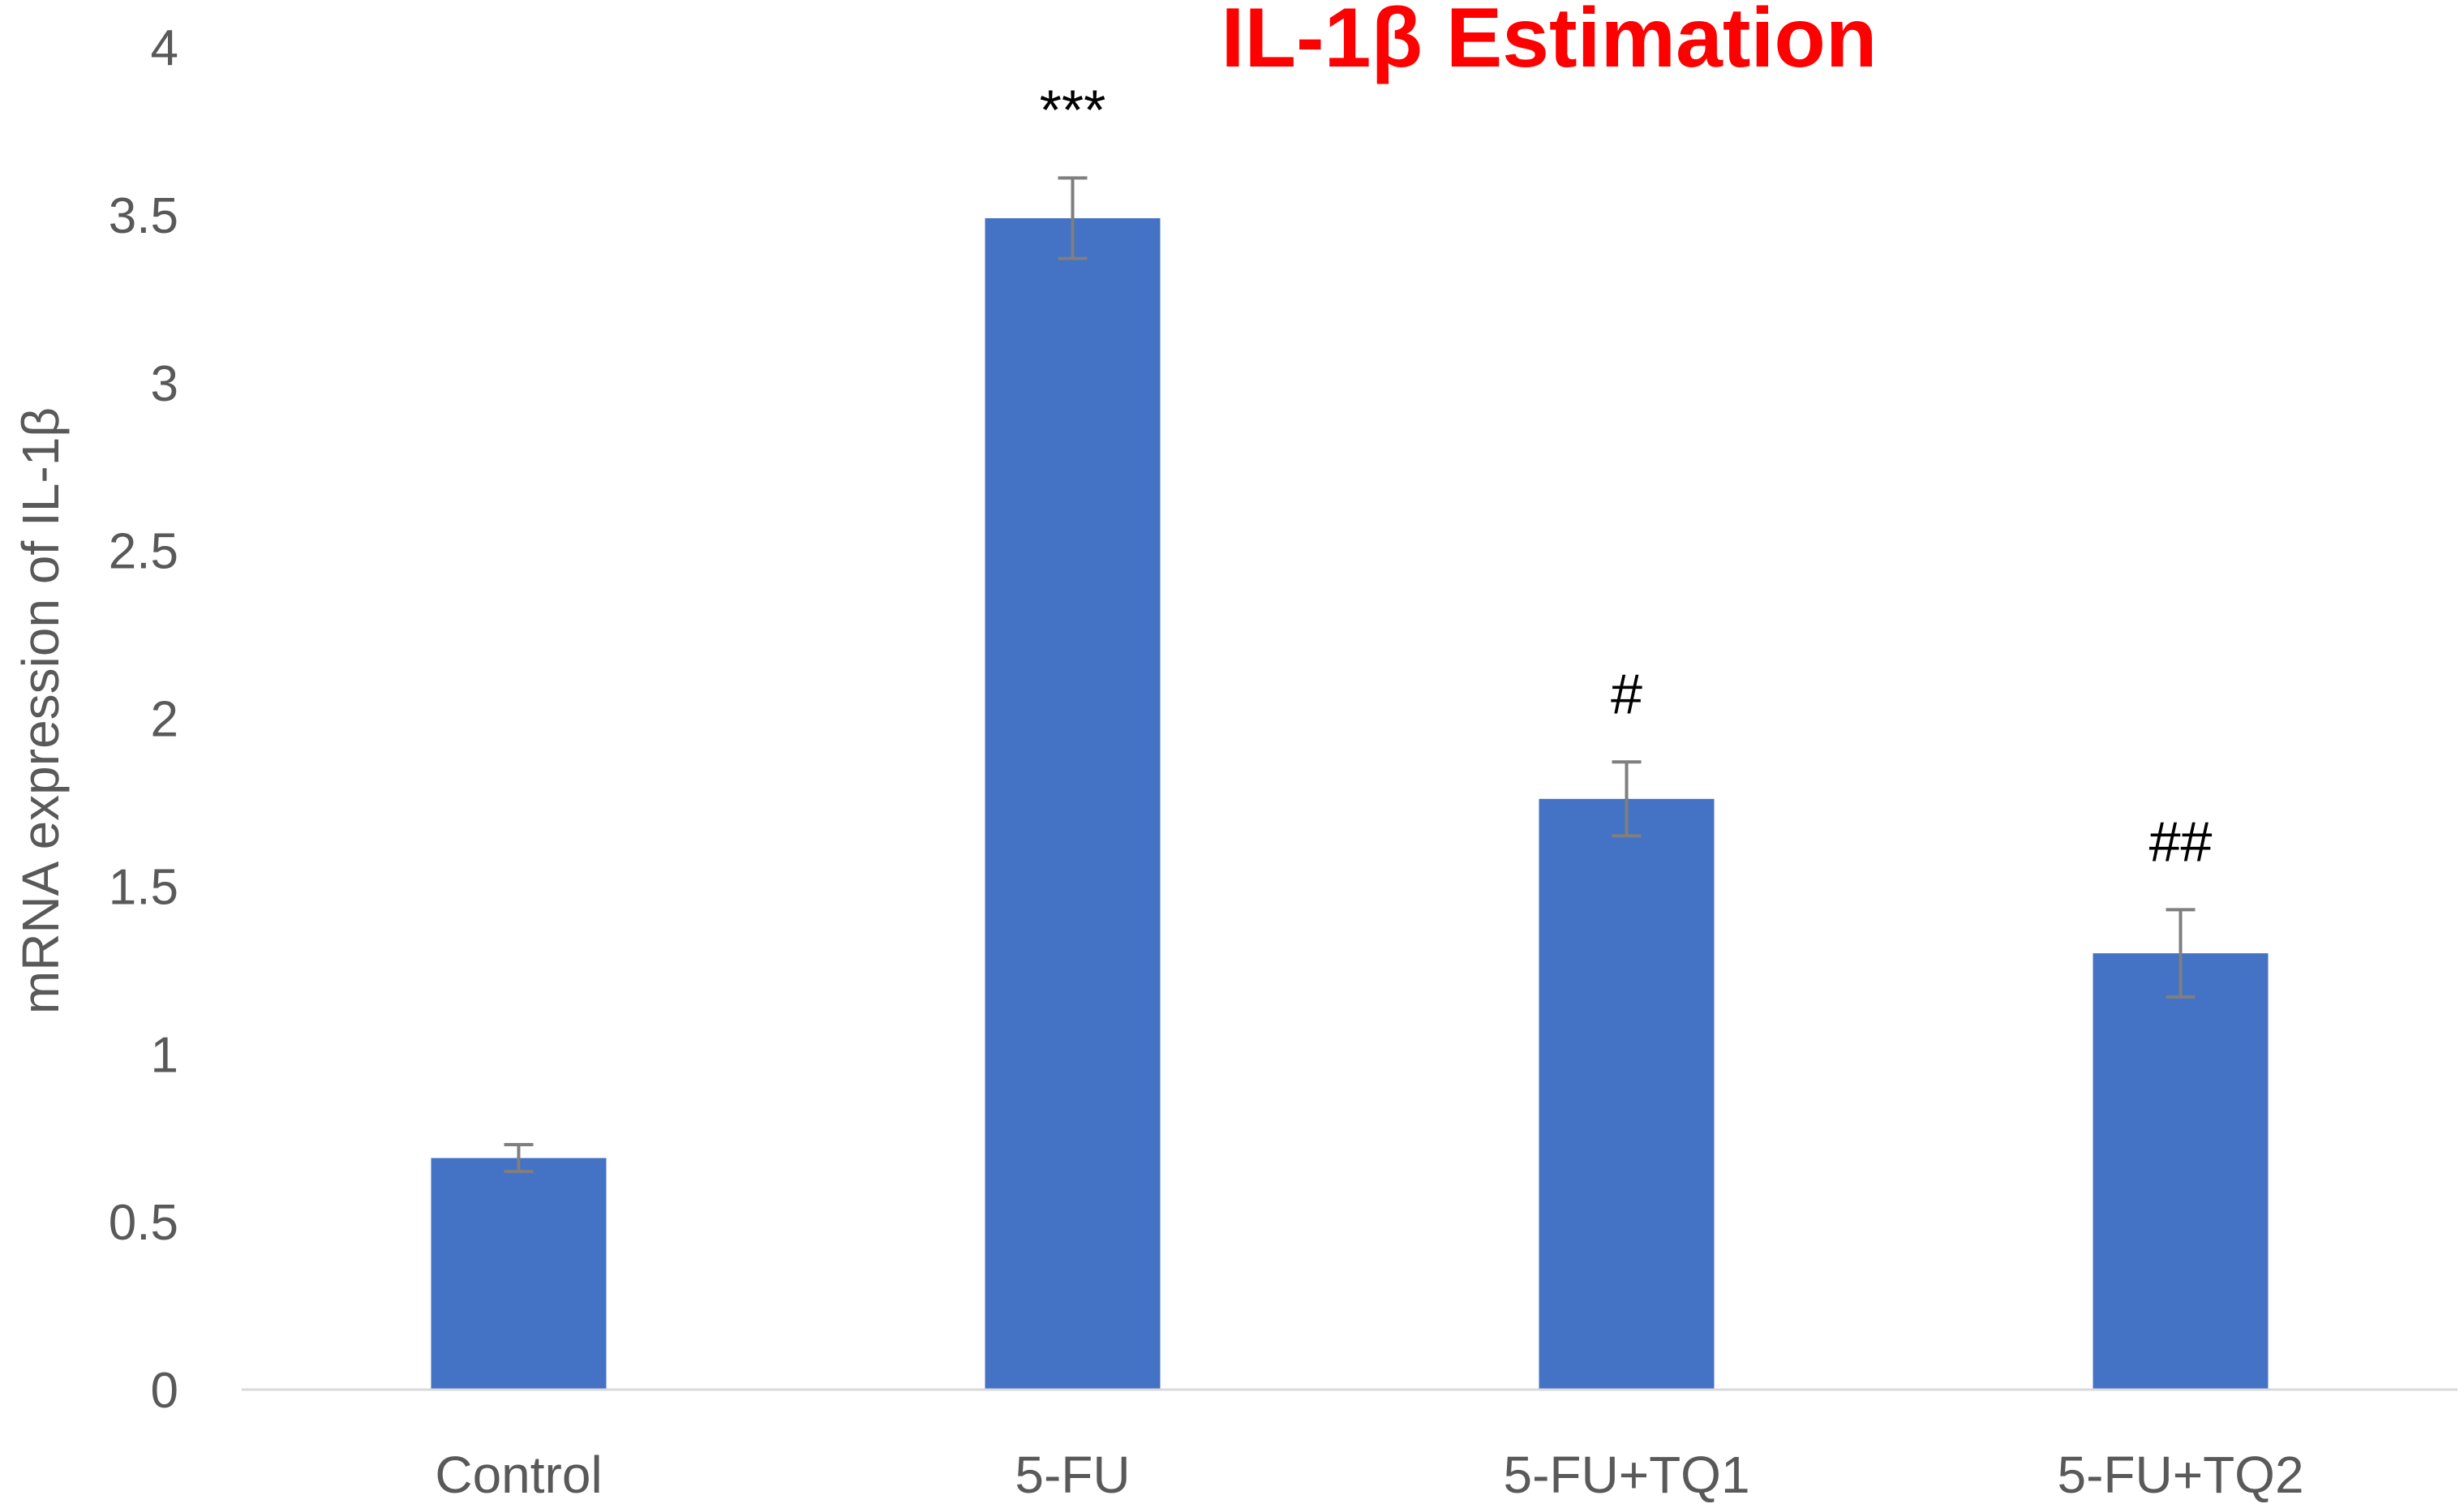 The image size is (2464, 1504). I want to click on significance-label: #, so click(1626, 693).